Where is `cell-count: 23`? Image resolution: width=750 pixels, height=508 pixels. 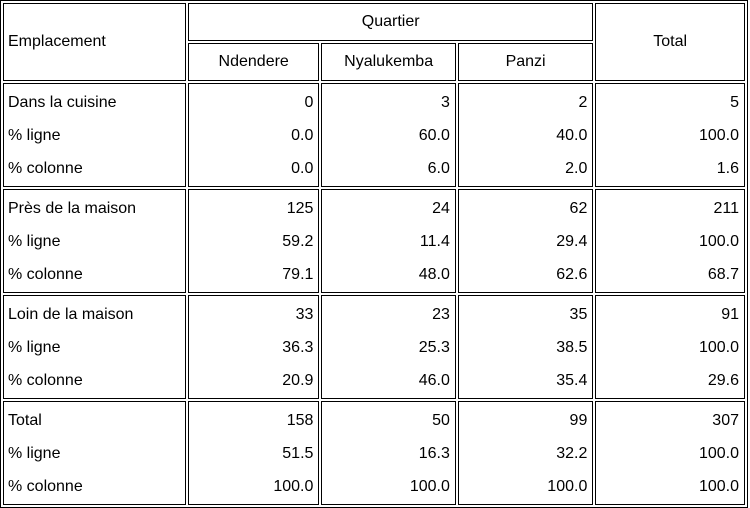
cell-count: 23 is located at coordinates (441, 314).